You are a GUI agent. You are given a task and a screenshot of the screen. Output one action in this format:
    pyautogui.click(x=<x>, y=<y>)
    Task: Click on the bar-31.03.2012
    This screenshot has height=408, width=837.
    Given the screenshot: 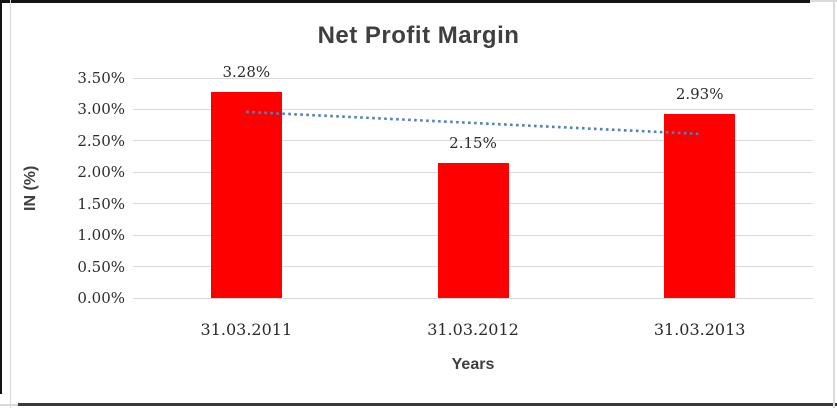 What is the action you would take?
    pyautogui.click(x=473, y=230)
    